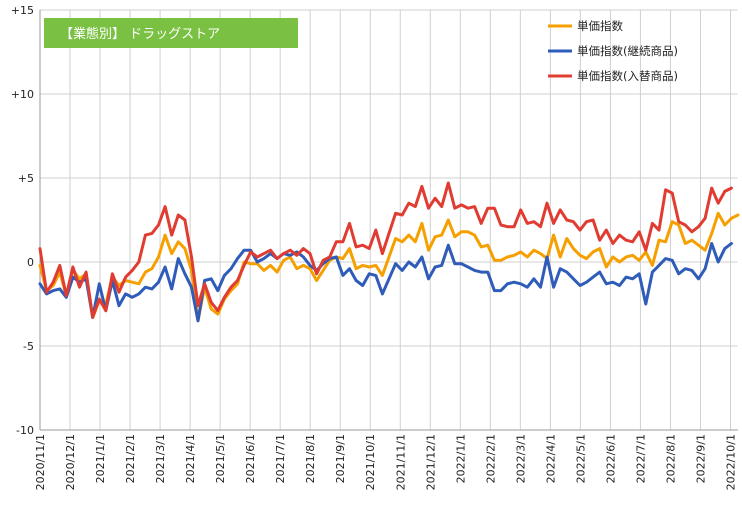 The height and width of the screenshot is (509, 742). What do you see at coordinates (340, 458) in the screenshot?
I see `x-tick-label: 2021/9/1` at bounding box center [340, 458].